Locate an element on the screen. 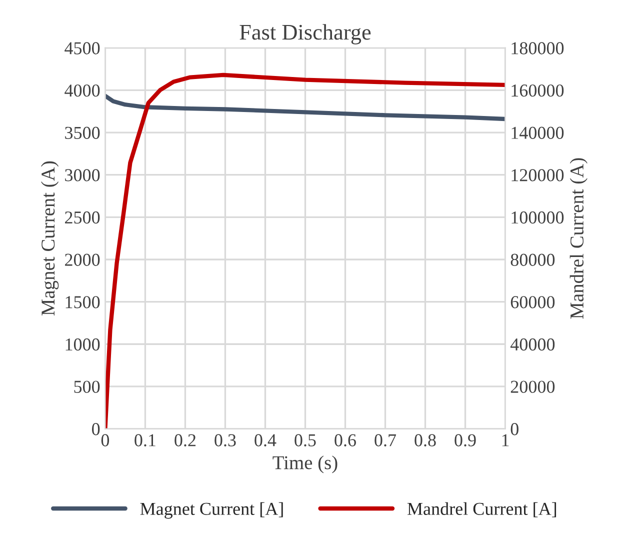 This screenshot has width=630, height=538. y2-tick-label: 20000 is located at coordinates (532, 386).